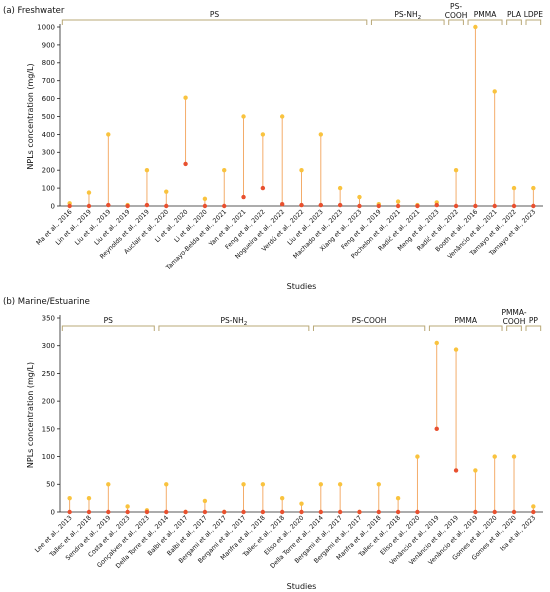  I want to click on group-label: PMMA, so click(465, 320).